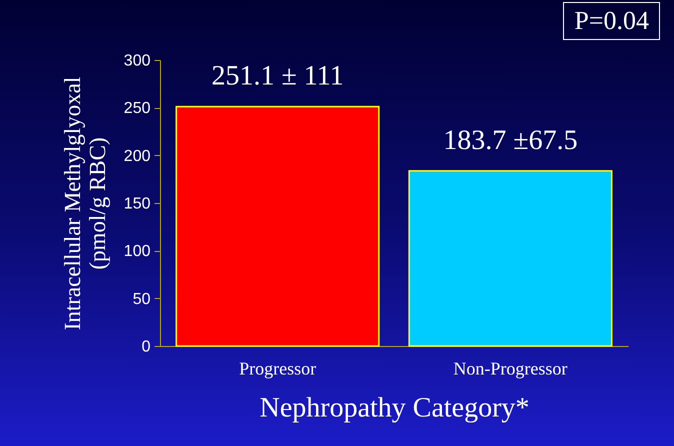 Image resolution: width=674 pixels, height=446 pixels. I want to click on y-tick-label: 50, so click(141, 299).